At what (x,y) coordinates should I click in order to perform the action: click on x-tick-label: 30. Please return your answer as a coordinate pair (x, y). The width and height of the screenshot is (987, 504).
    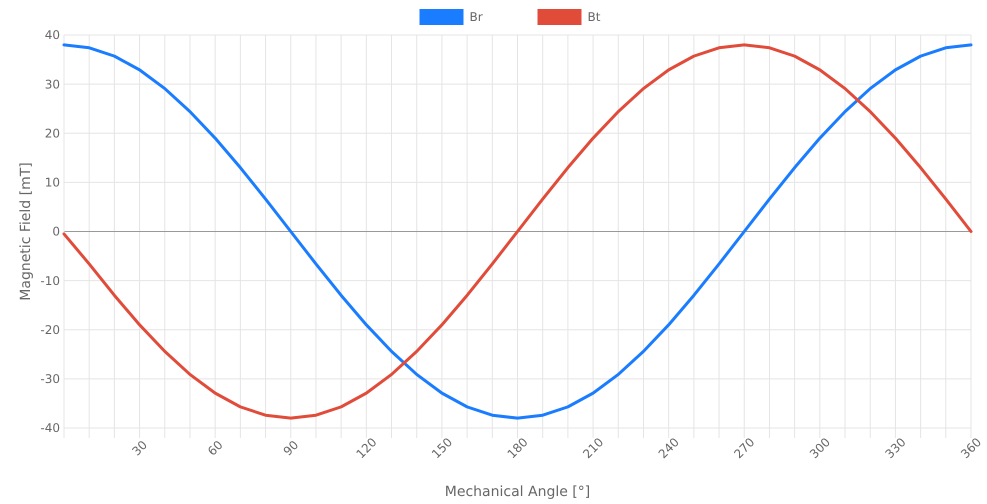
    Looking at the image, I should click on (139, 448).